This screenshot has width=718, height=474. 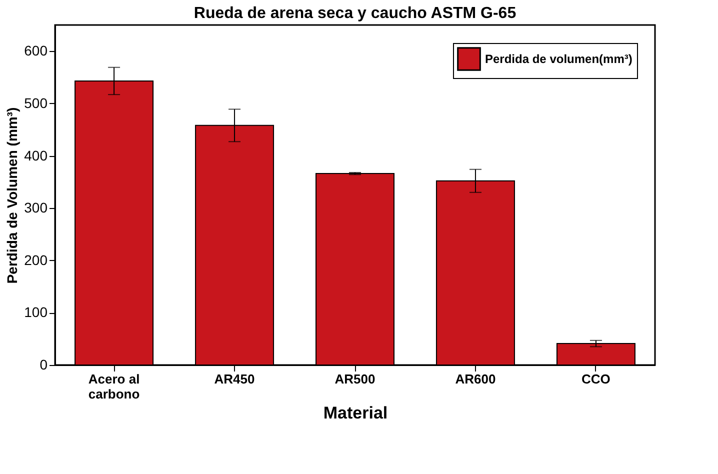 I want to click on legend-label: Perdida de volumen(mm³), so click(x=558, y=59).